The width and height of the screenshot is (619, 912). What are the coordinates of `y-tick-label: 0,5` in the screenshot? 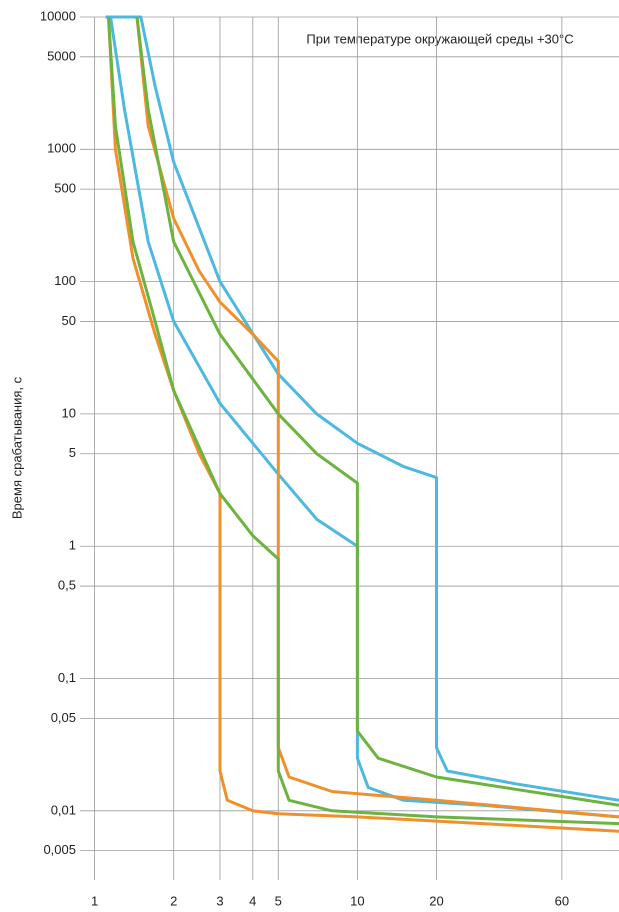 It's located at (67, 584).